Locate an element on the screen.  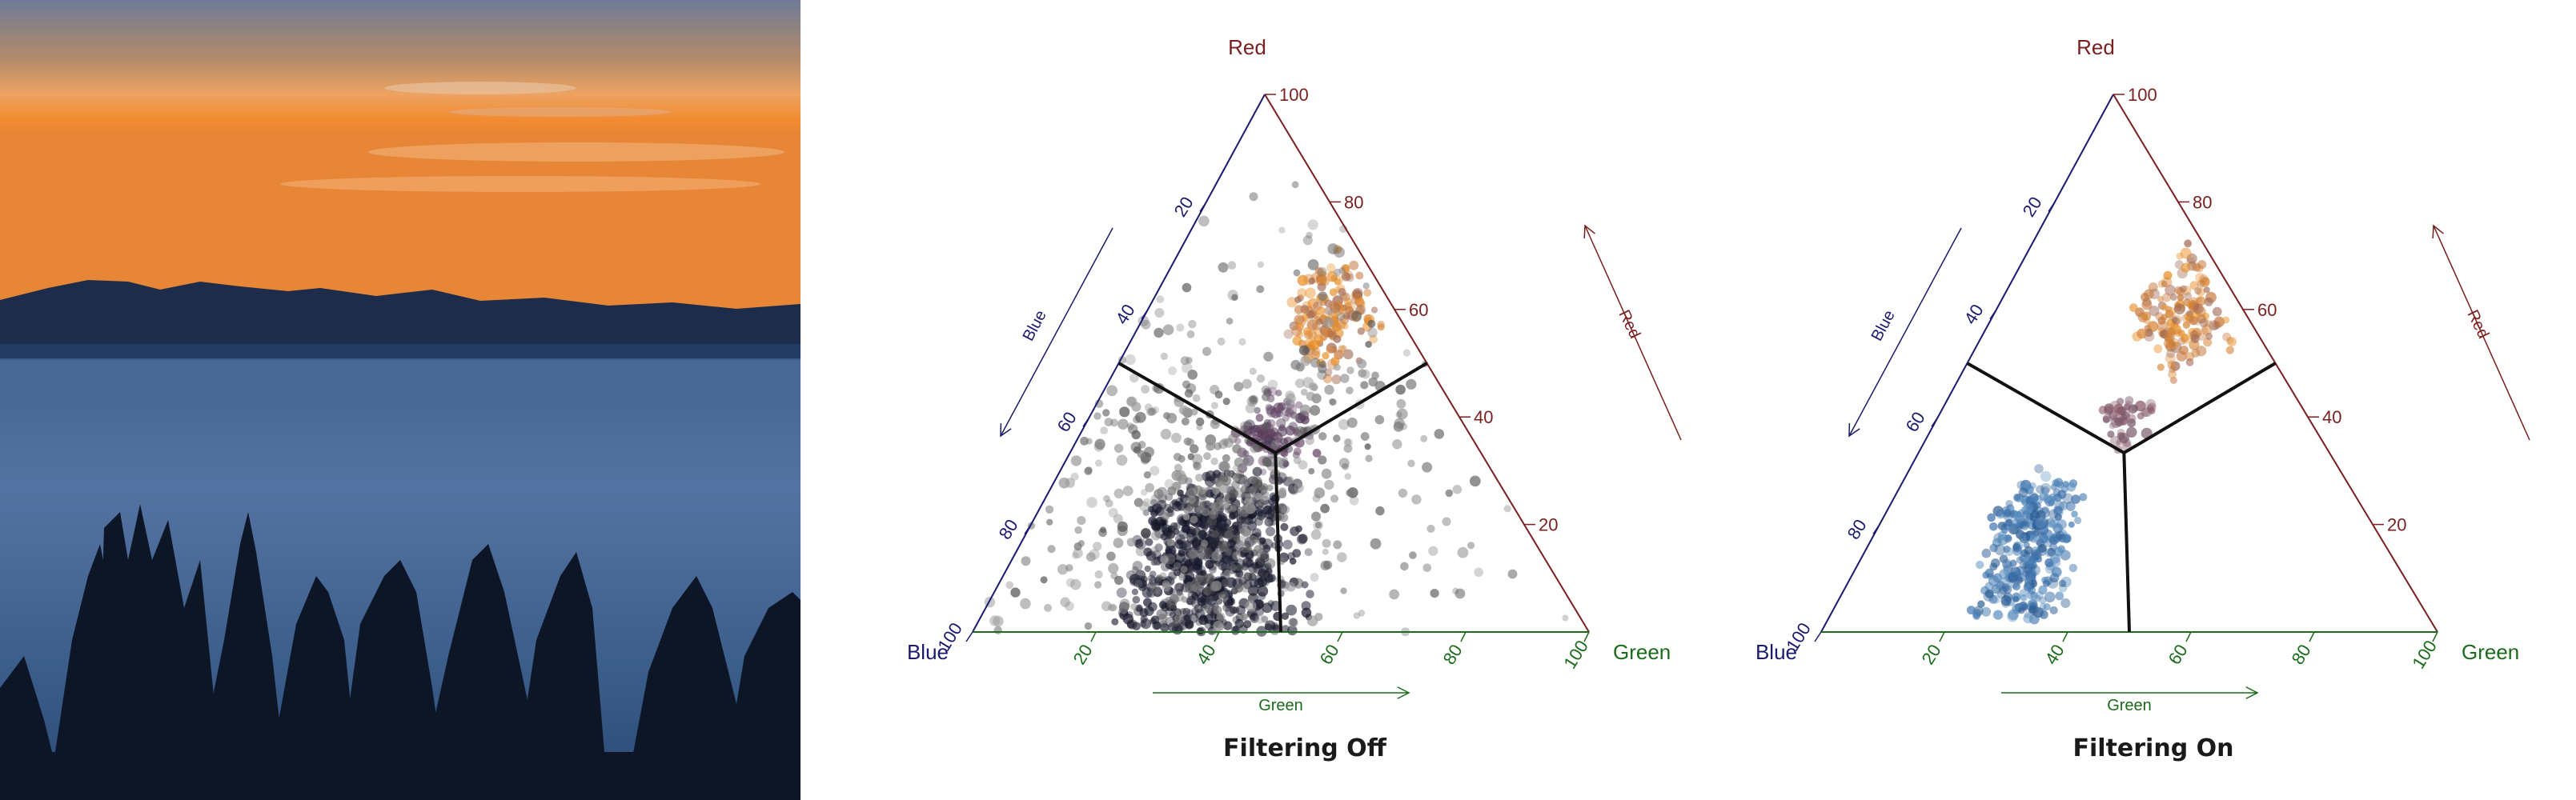
blue-direction-arrow-label: Blue is located at coordinates (1884, 325).